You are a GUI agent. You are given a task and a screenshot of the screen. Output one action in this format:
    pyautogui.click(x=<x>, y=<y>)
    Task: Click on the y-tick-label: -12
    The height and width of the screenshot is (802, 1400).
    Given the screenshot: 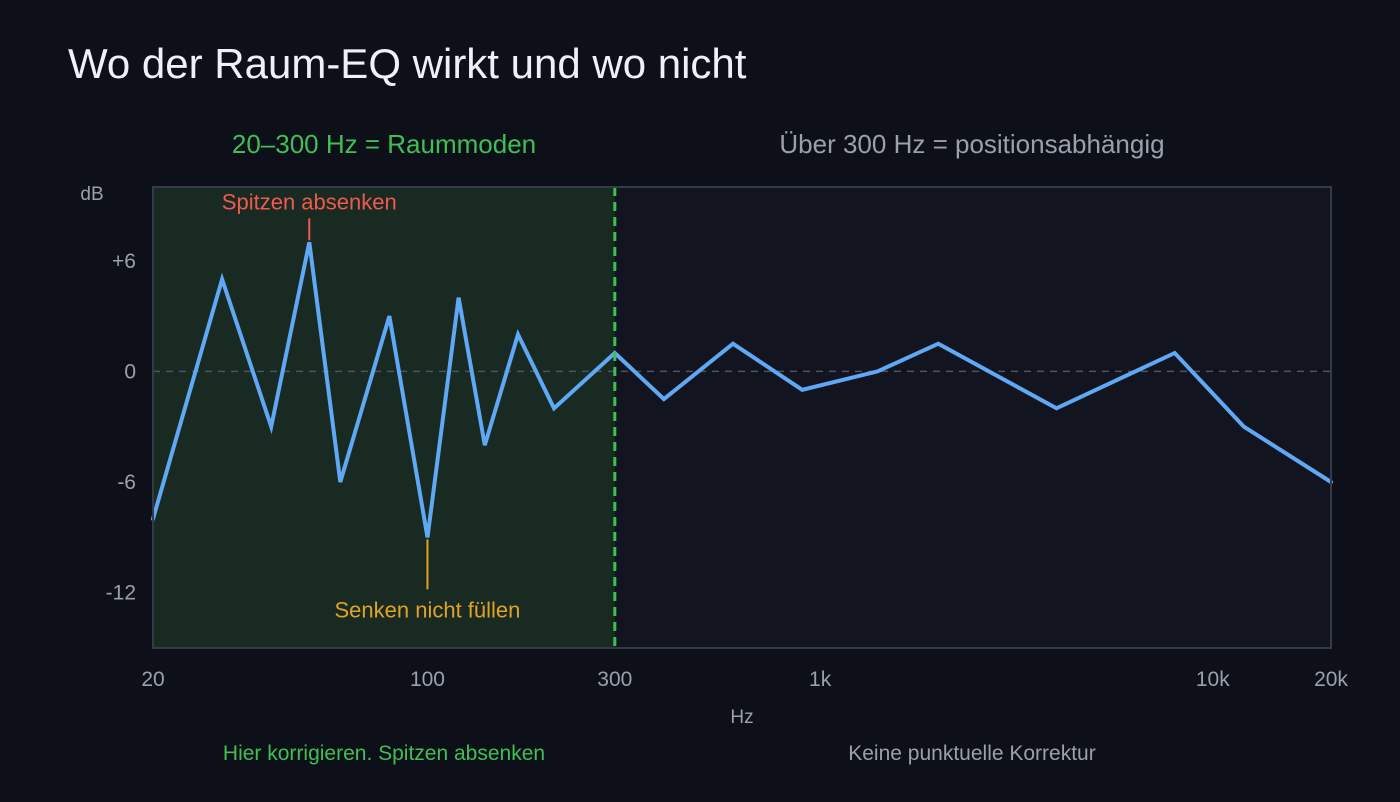 What is the action you would take?
    pyautogui.click(x=121, y=593)
    